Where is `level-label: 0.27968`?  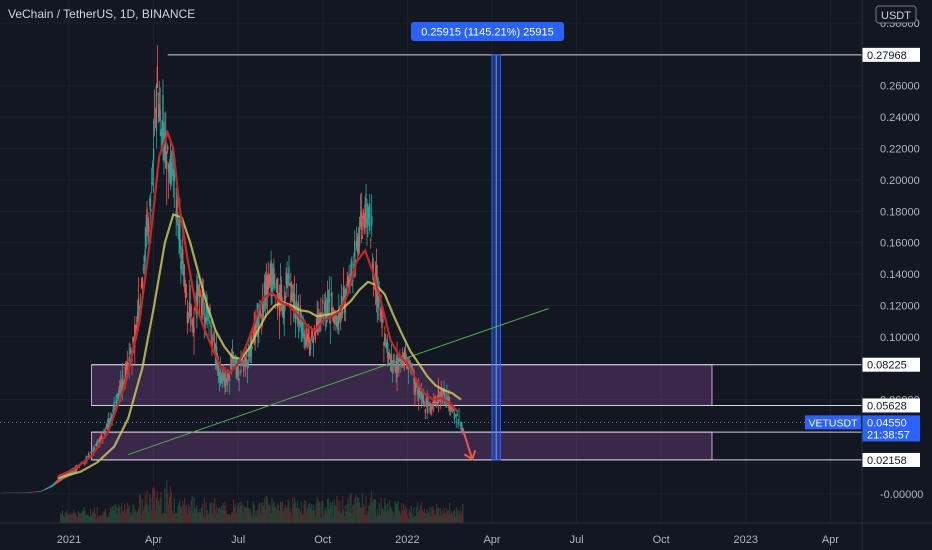 level-label: 0.27968 is located at coordinates (887, 56).